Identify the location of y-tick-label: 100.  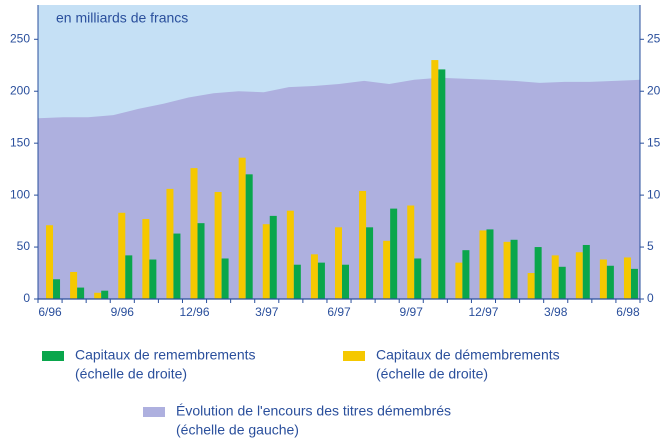
(20, 194).